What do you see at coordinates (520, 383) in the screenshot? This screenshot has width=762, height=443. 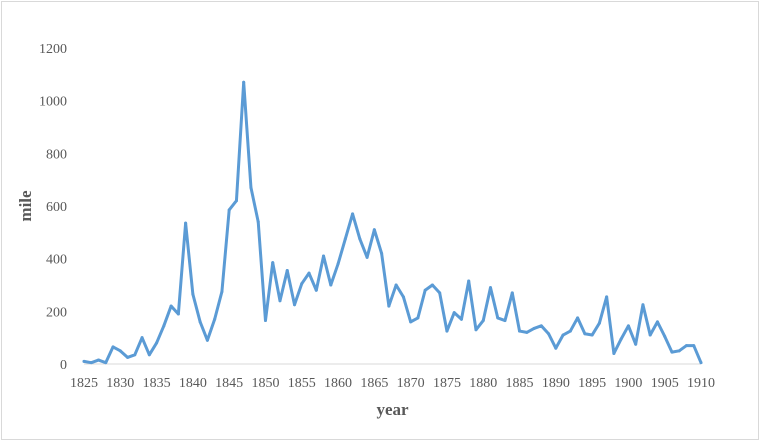 I see `x-tick-label: 1885` at bounding box center [520, 383].